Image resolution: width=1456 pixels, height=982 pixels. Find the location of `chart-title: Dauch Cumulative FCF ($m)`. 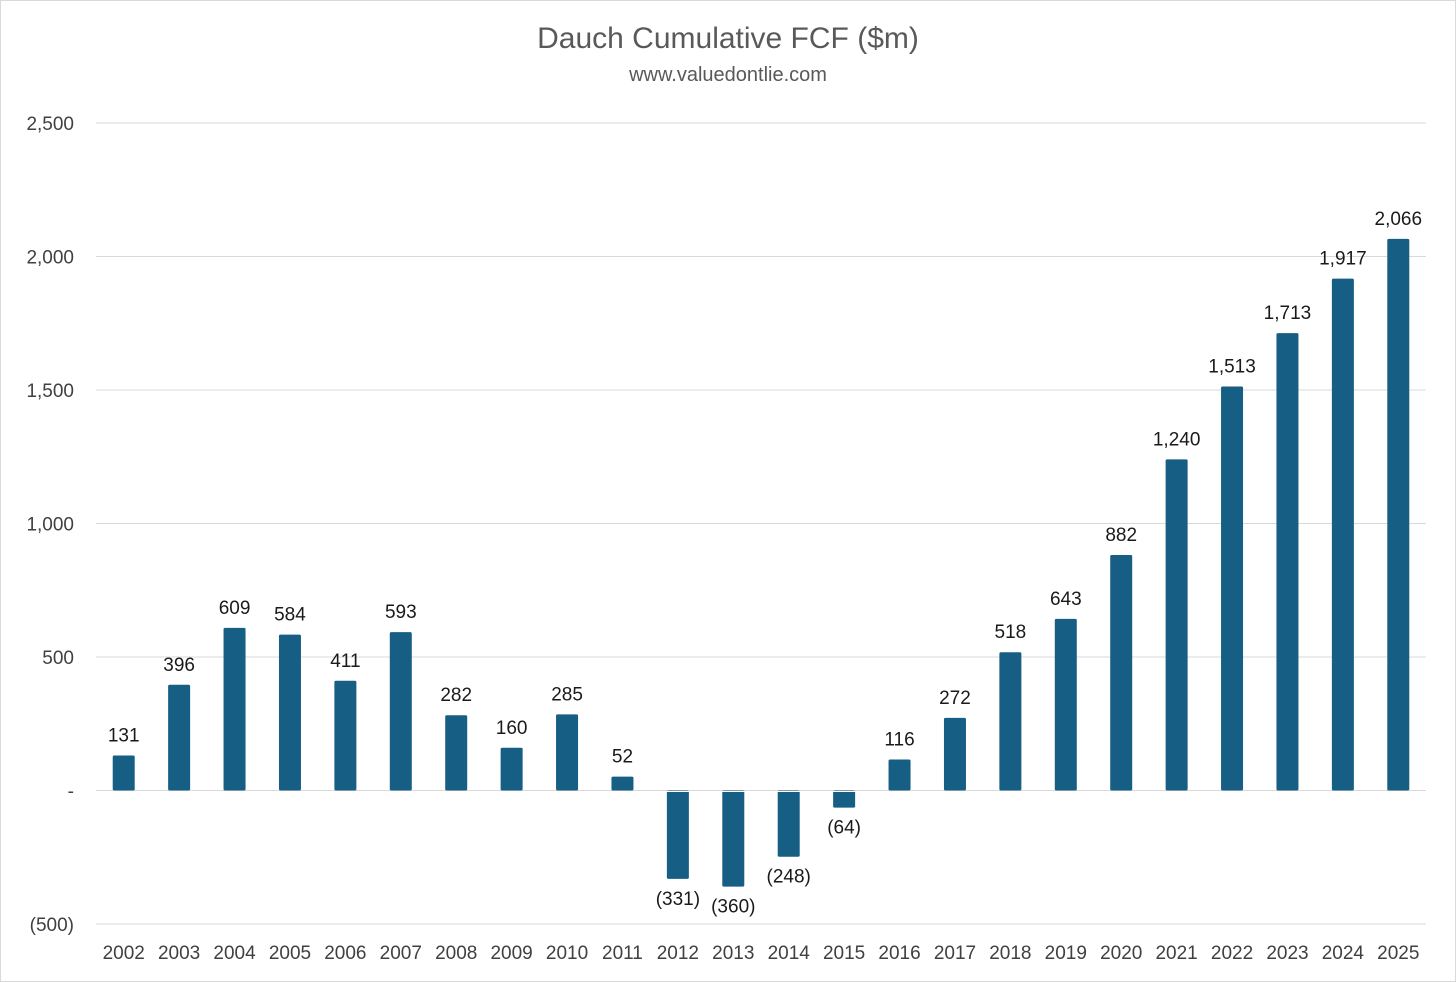

chart-title: Dauch Cumulative FCF ($m) is located at coordinates (728, 38).